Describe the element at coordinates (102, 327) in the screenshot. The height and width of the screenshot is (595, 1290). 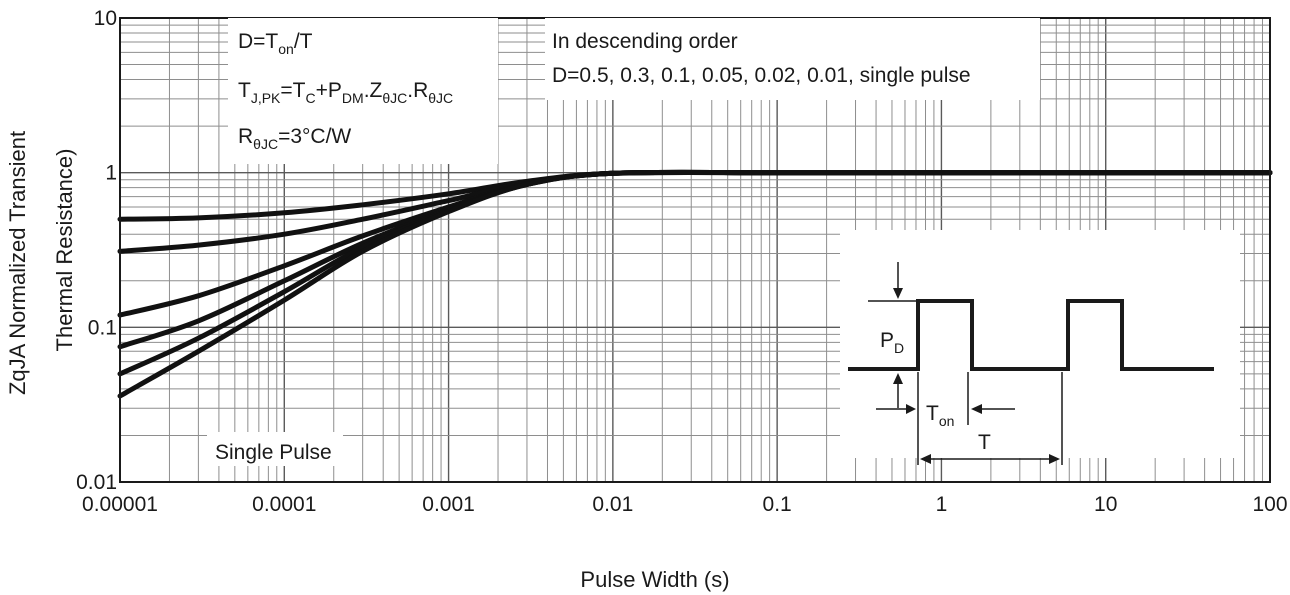
I see `y-tick-label: 0.1` at that location.